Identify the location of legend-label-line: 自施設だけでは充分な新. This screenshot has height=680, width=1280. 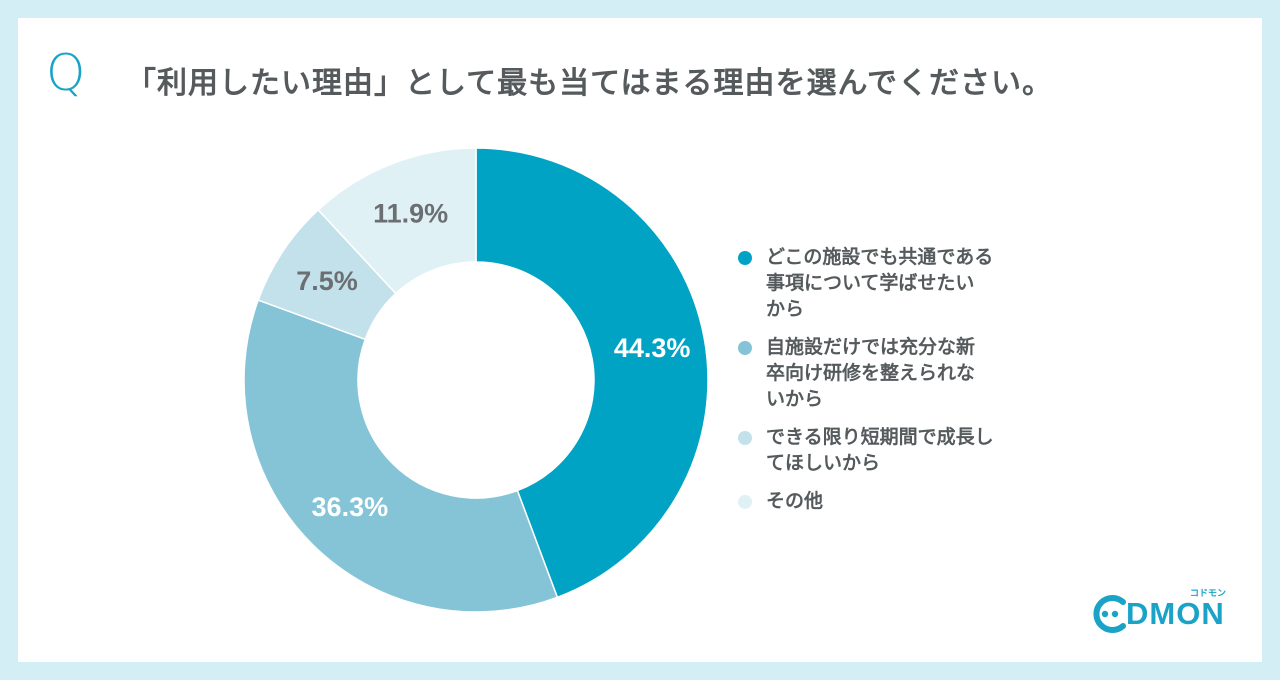
(871, 347).